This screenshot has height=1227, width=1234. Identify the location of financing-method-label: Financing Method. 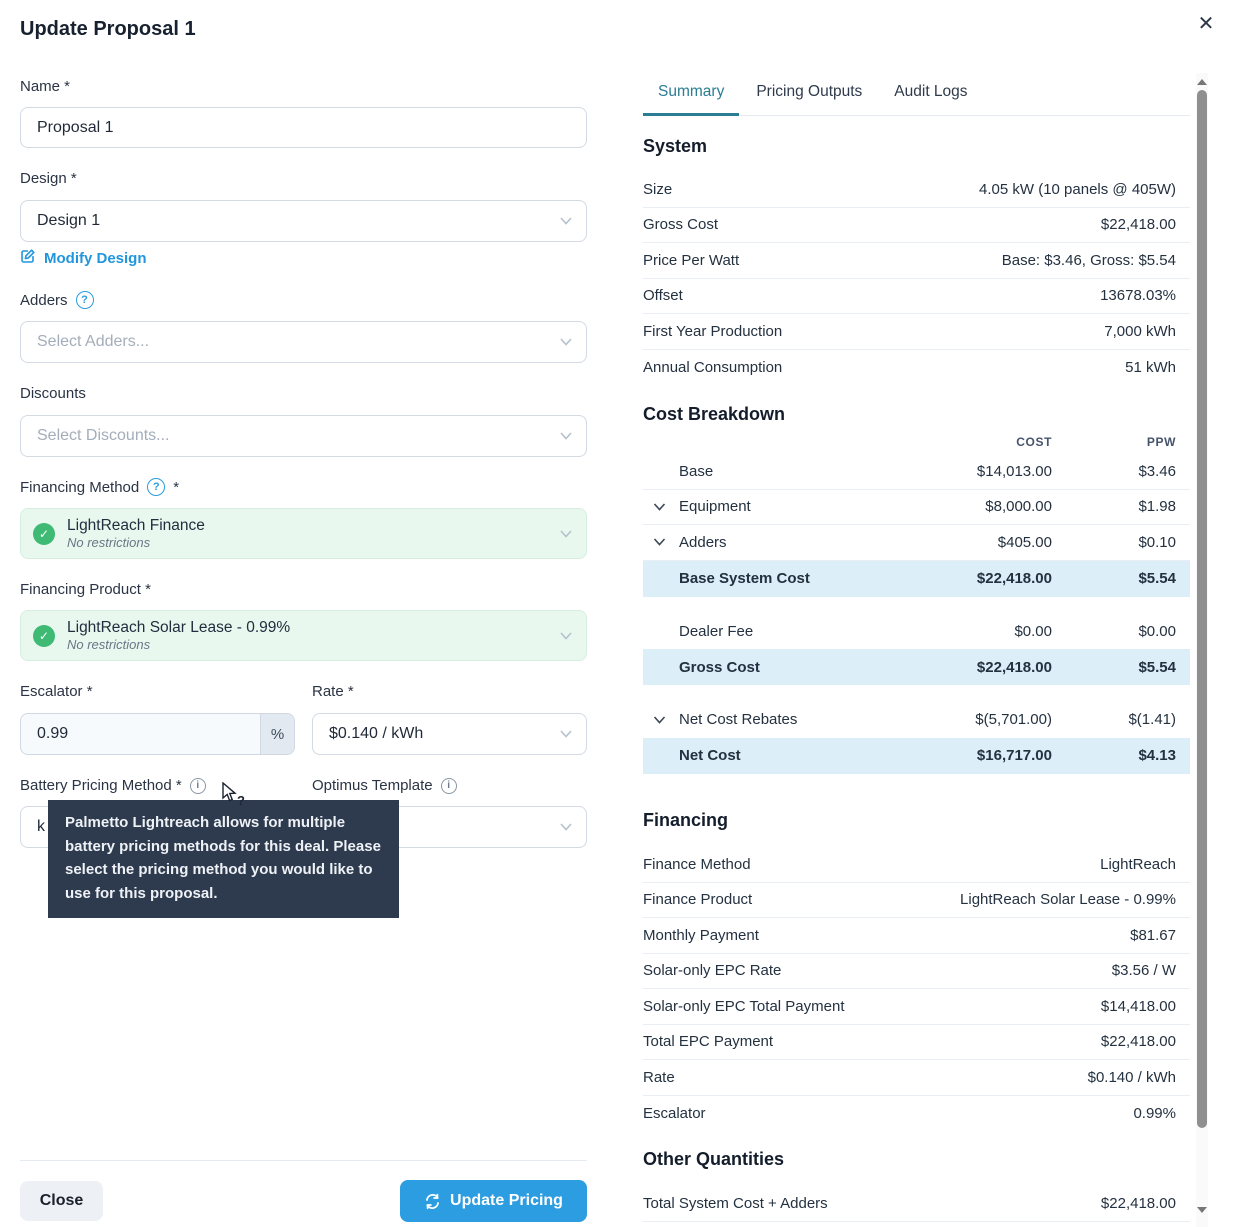
(80, 487).